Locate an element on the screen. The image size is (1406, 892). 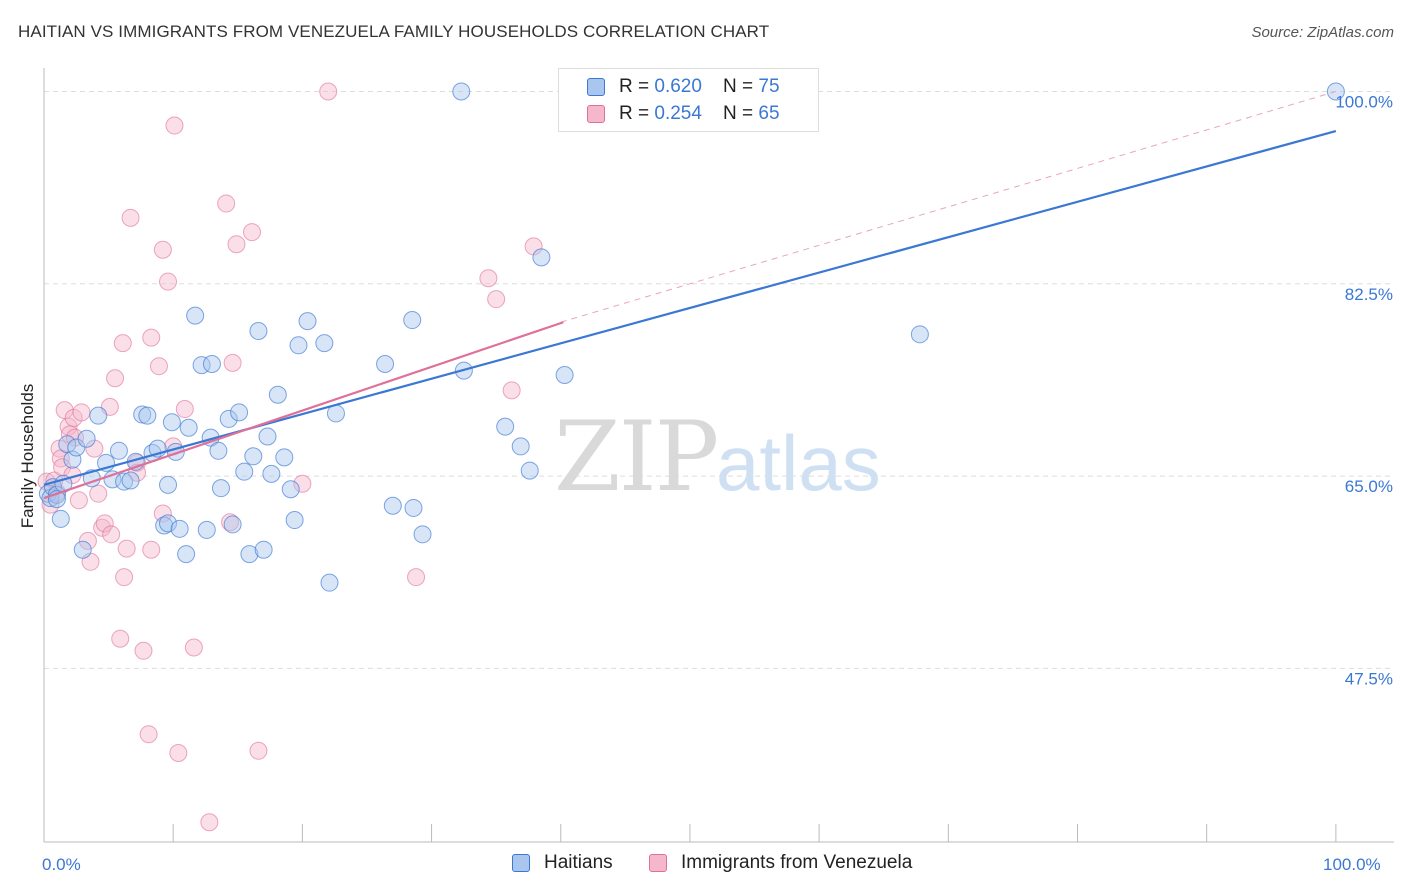
x-tick-label: 100.0% is located at coordinates (1352, 864).